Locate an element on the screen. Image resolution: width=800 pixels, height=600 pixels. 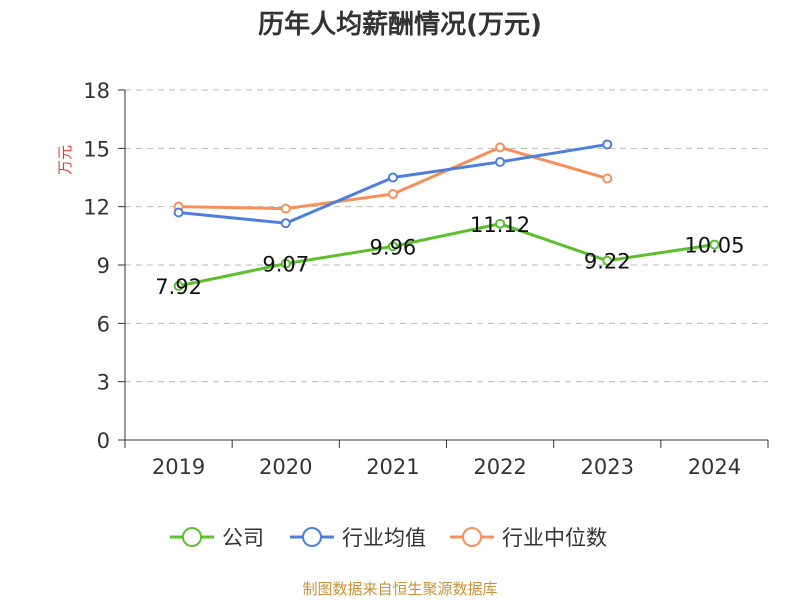
x-tick-label: 2024 is located at coordinates (714, 467).